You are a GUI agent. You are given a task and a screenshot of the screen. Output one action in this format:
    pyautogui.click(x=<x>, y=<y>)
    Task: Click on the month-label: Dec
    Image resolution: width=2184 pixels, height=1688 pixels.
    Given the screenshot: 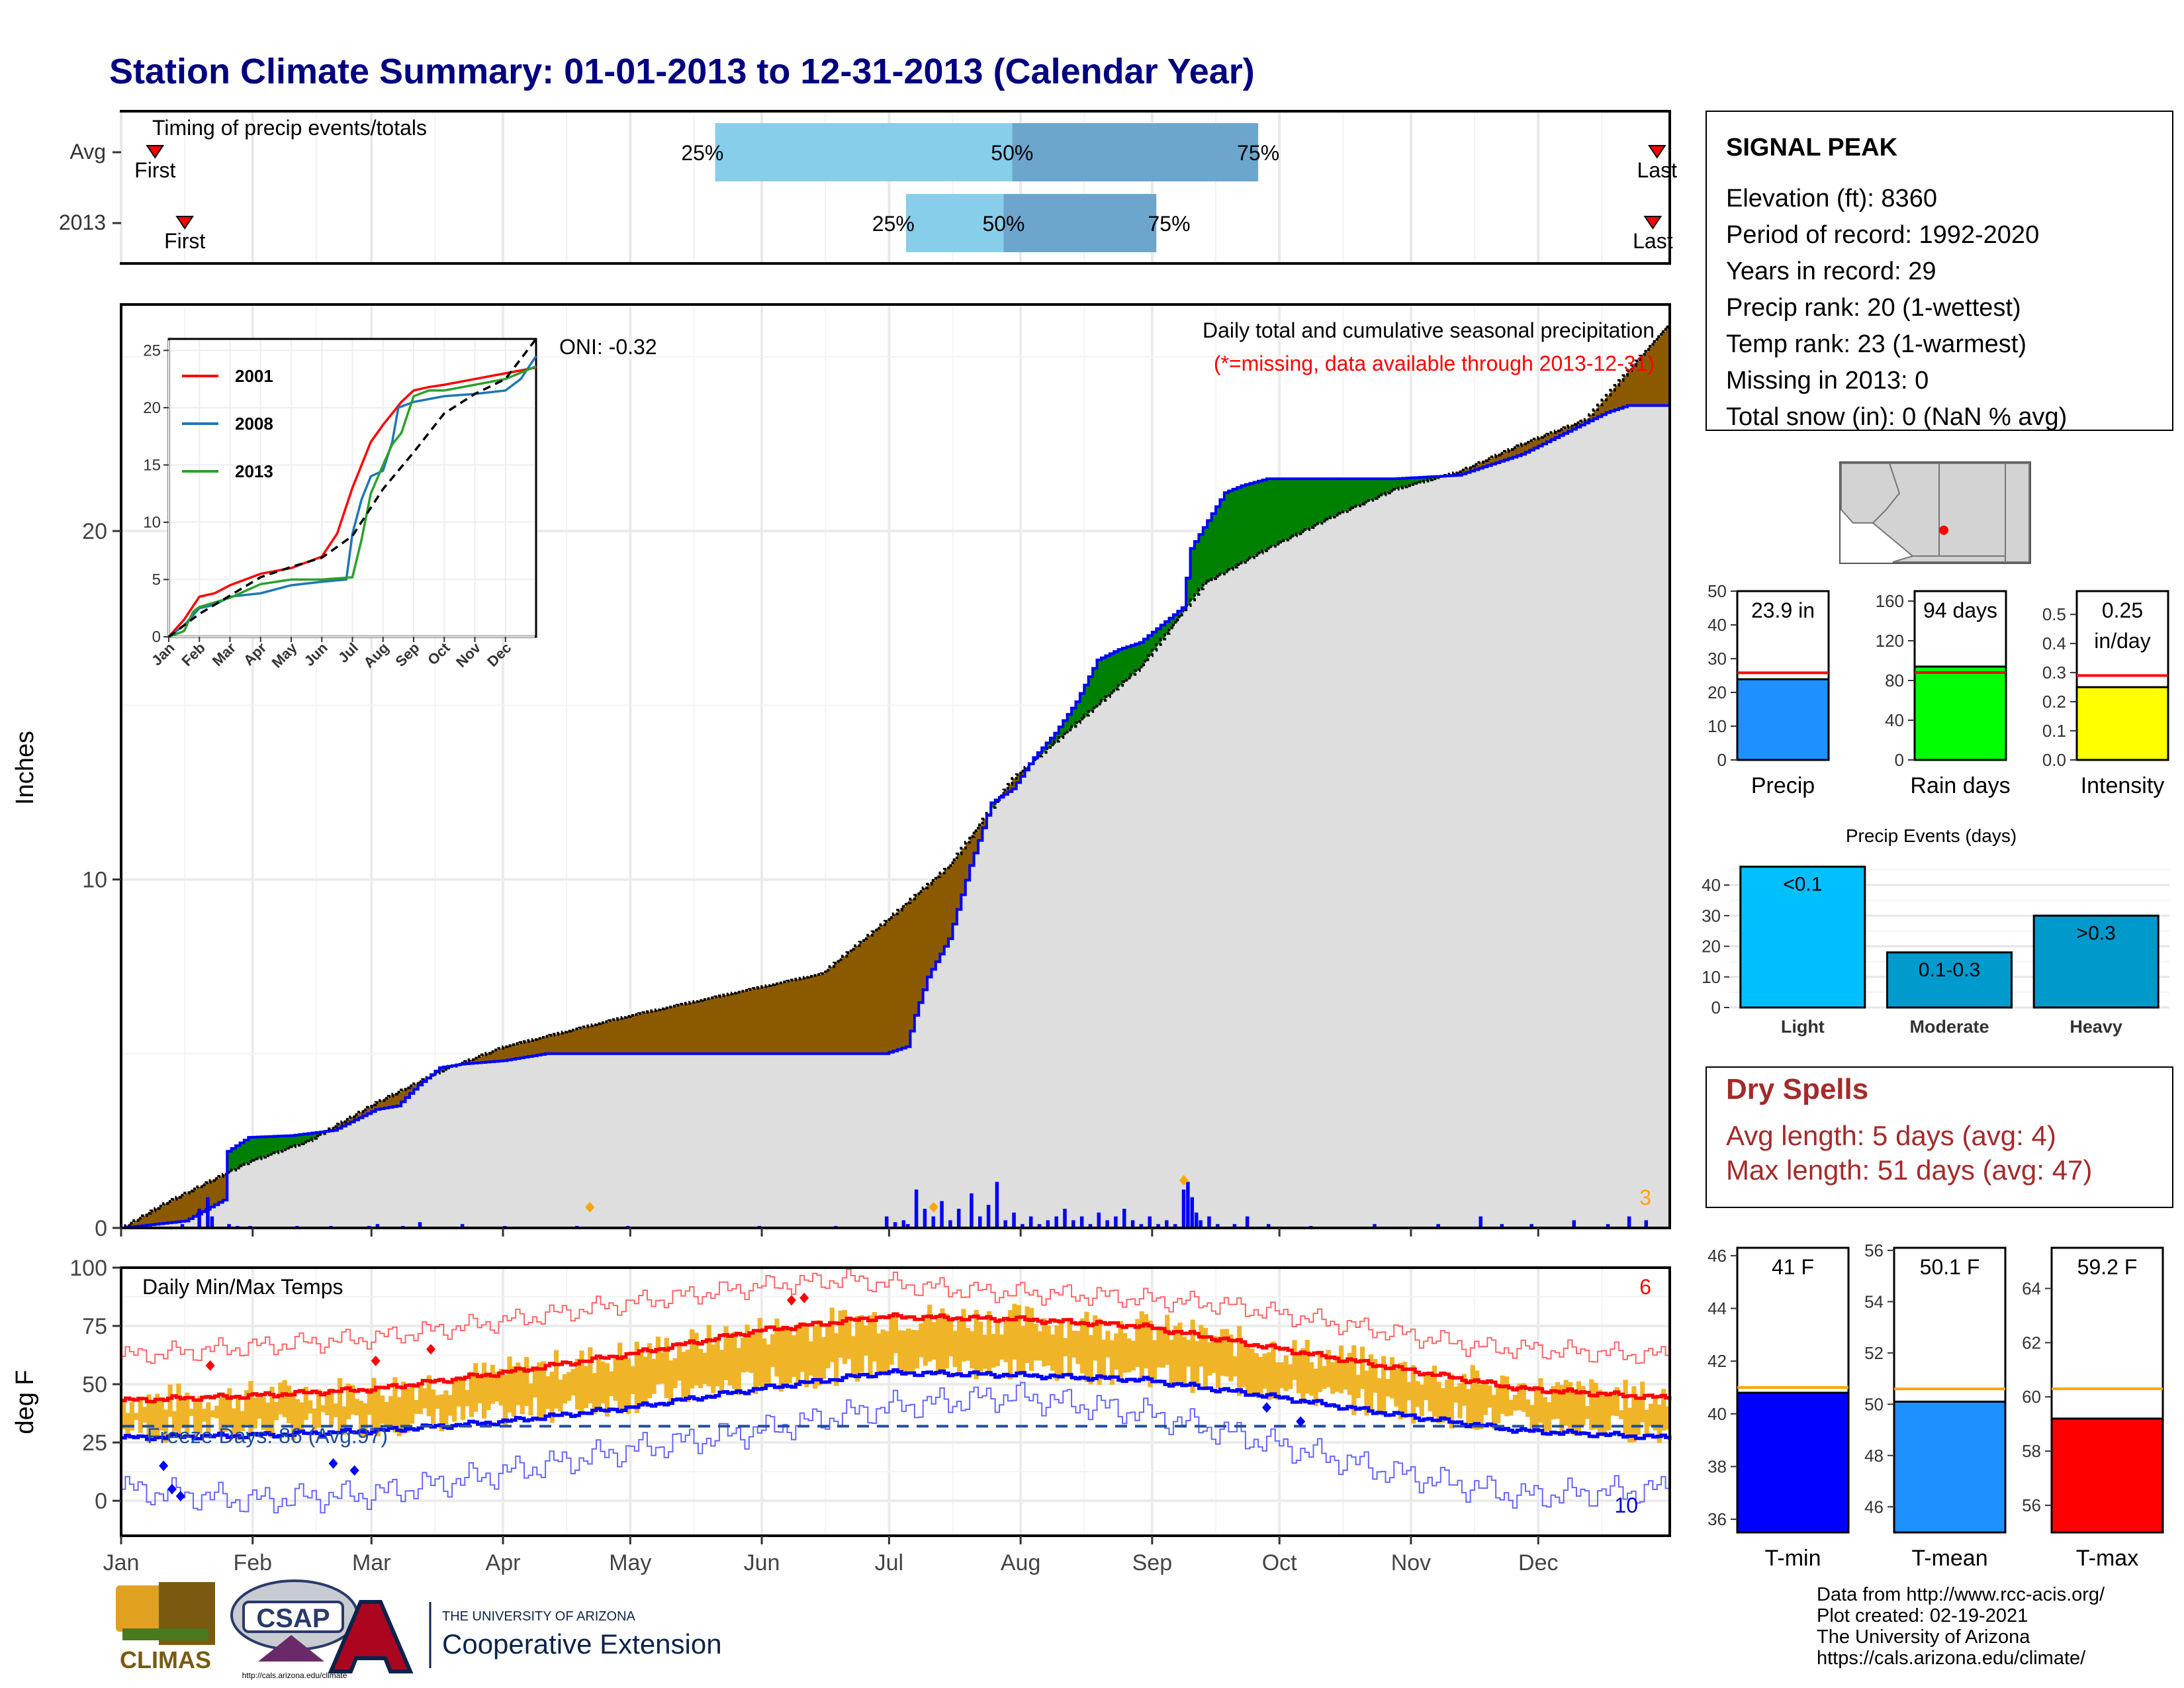 What is the action you would take?
    pyautogui.click(x=1538, y=1562)
    